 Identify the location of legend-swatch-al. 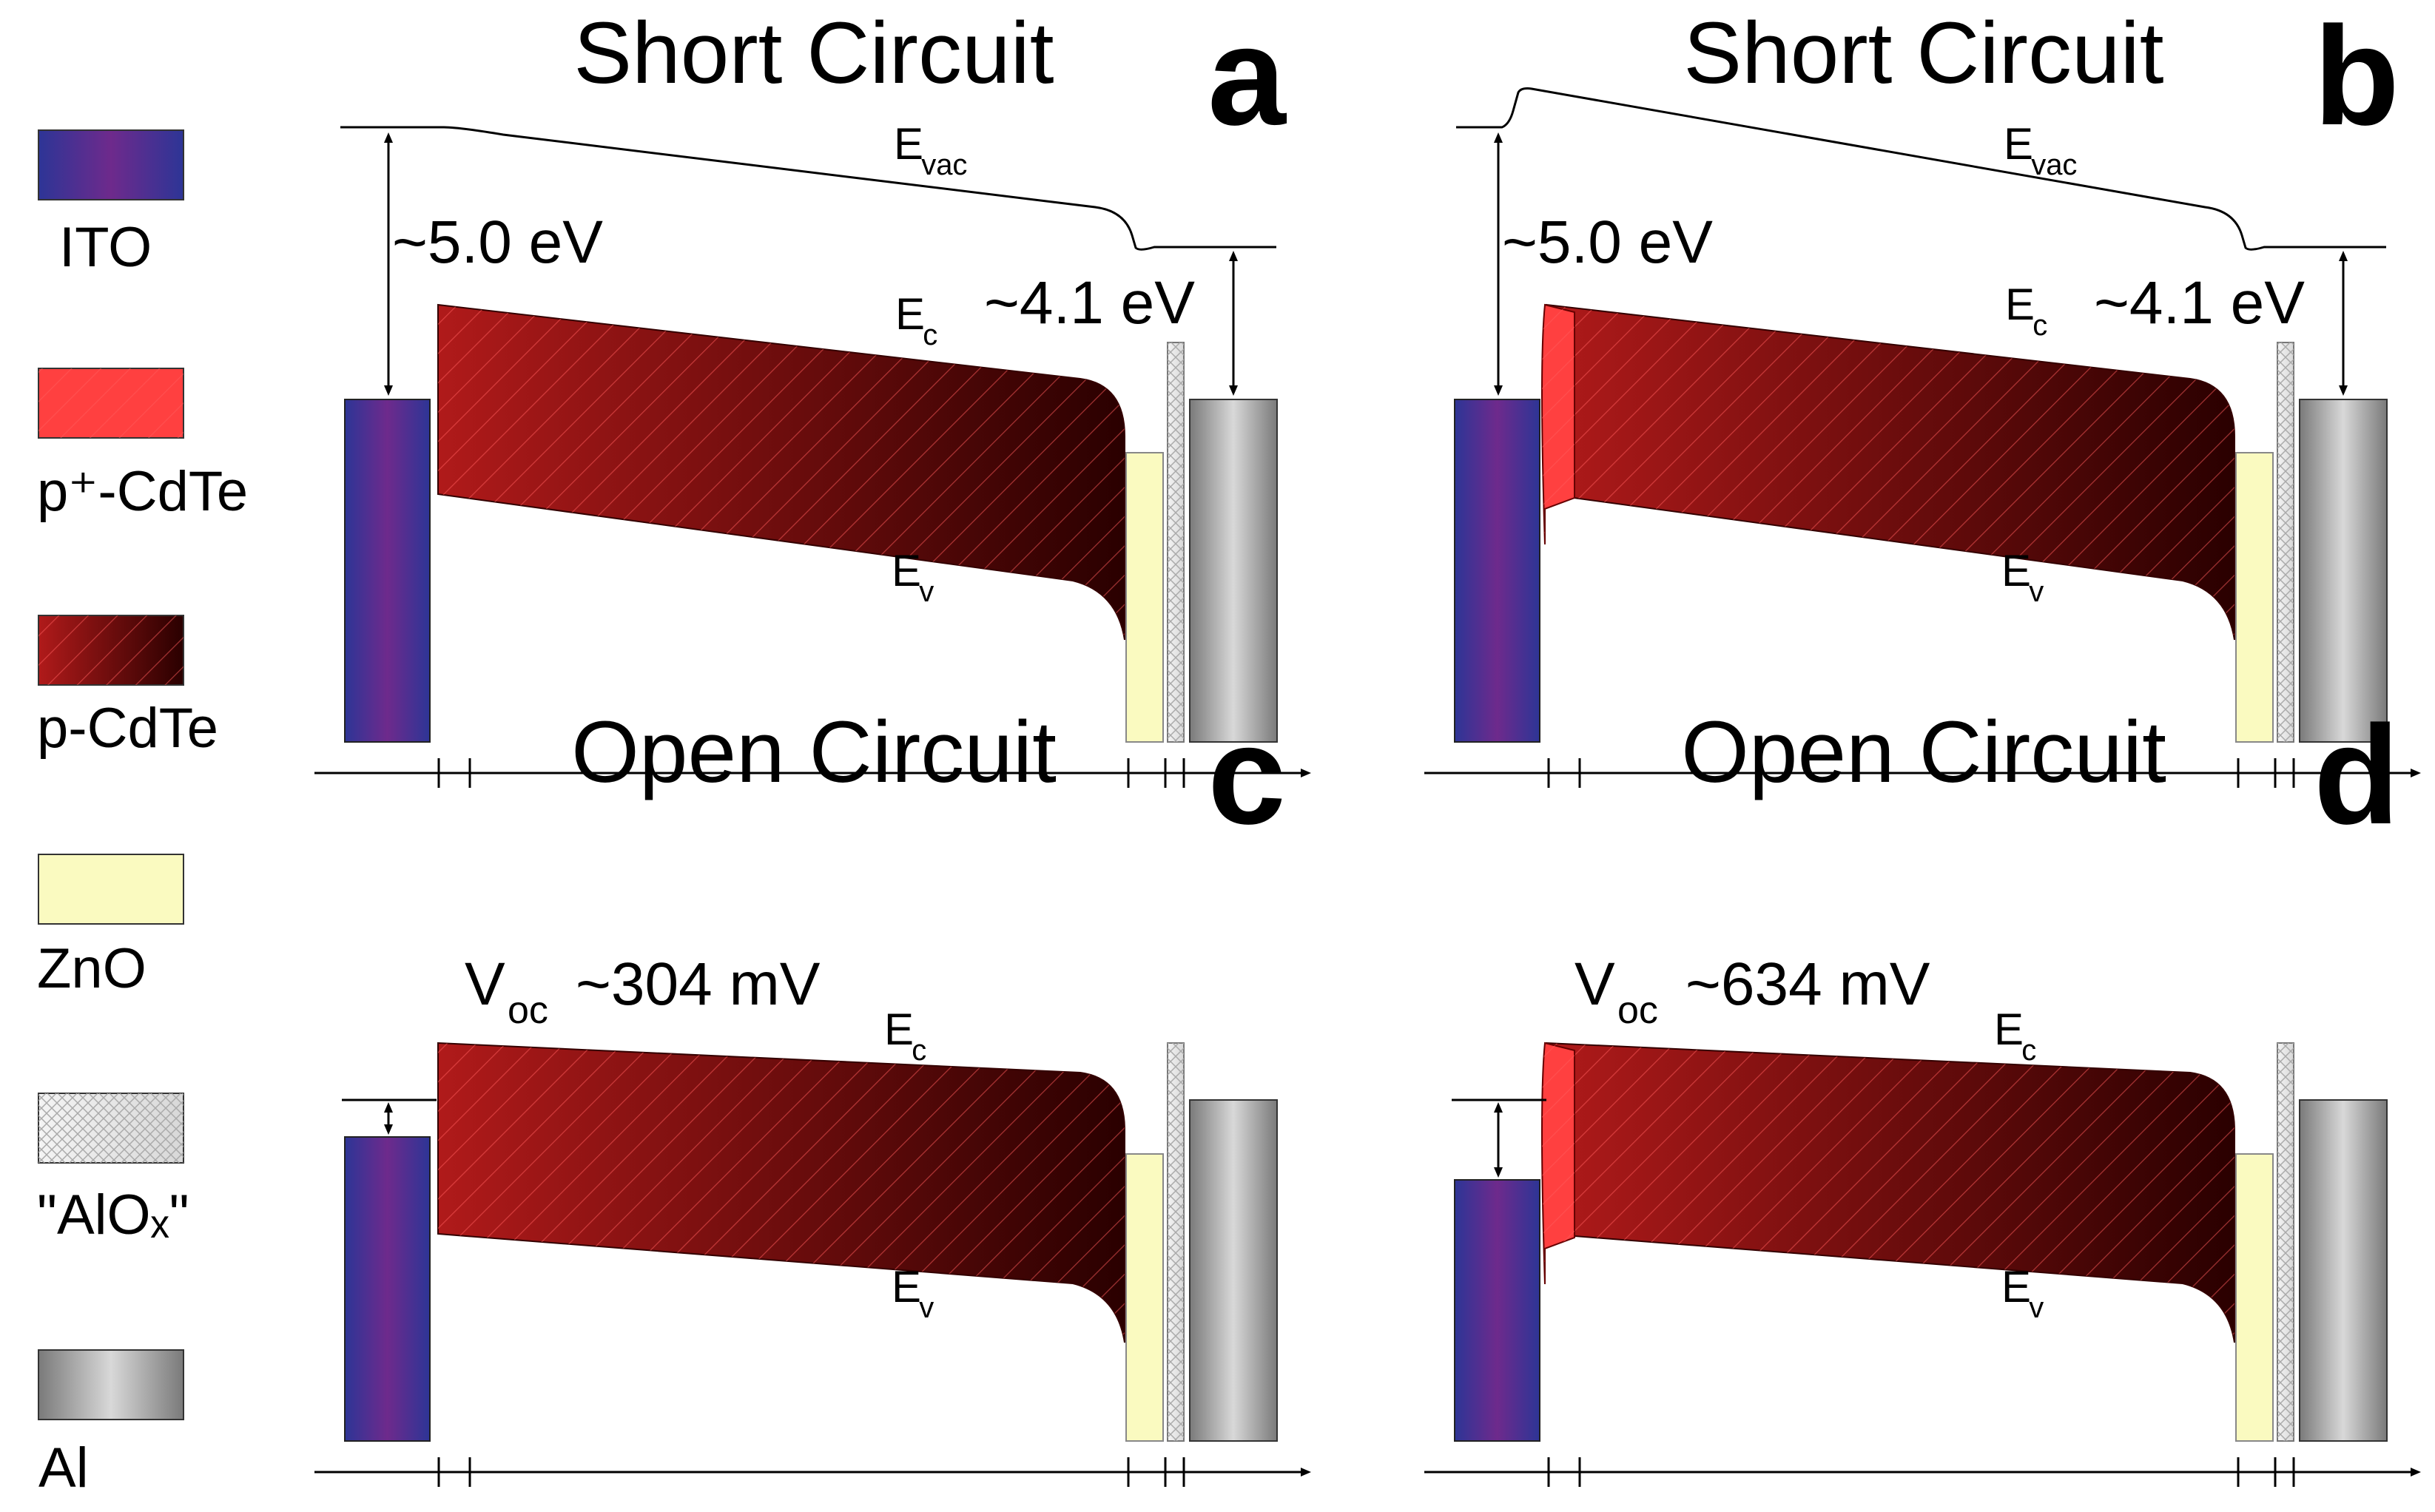
(111, 1384).